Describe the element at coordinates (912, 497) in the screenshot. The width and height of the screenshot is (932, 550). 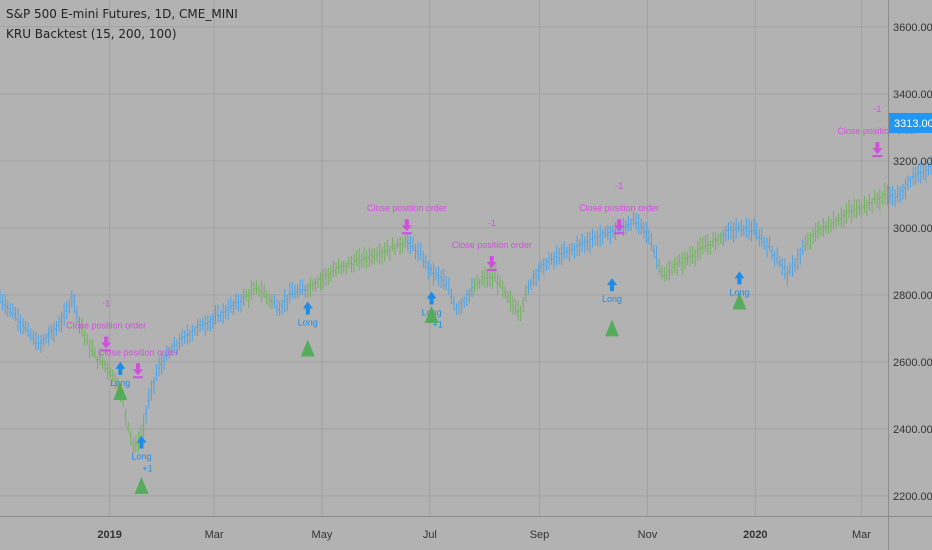
I see `y-tick-label: 2200.00` at that location.